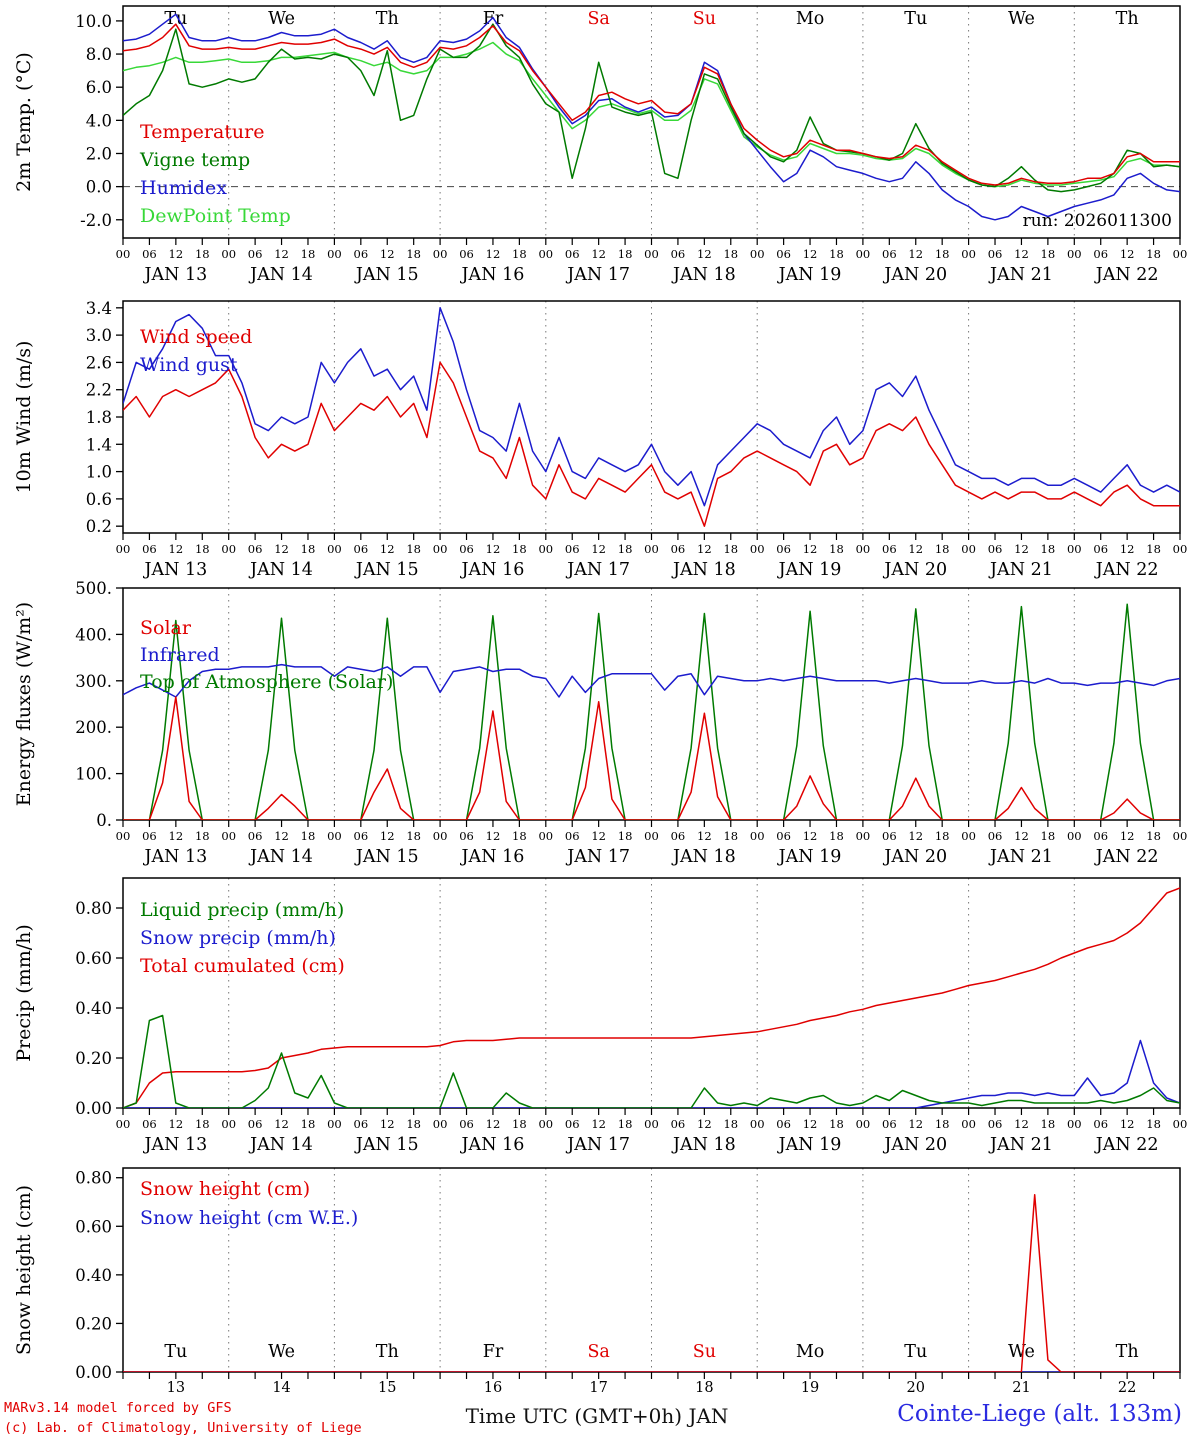  What do you see at coordinates (810, 19) in the screenshot?
I see `svg-text: Mo` at bounding box center [810, 19].